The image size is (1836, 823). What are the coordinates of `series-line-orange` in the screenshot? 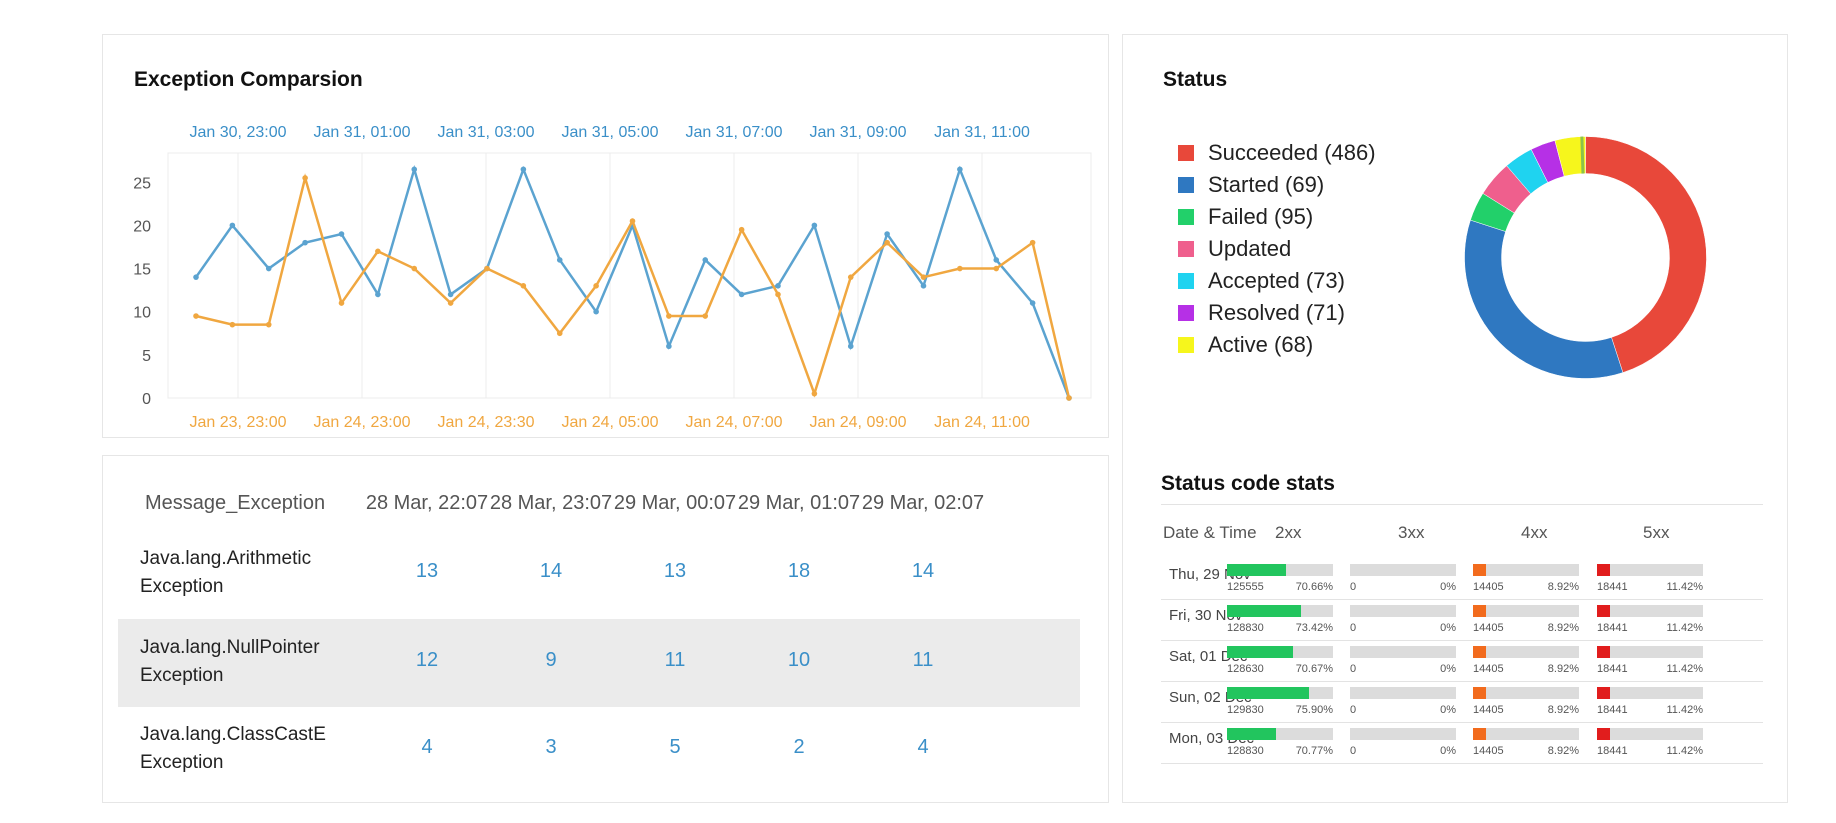 It's located at (633, 286).